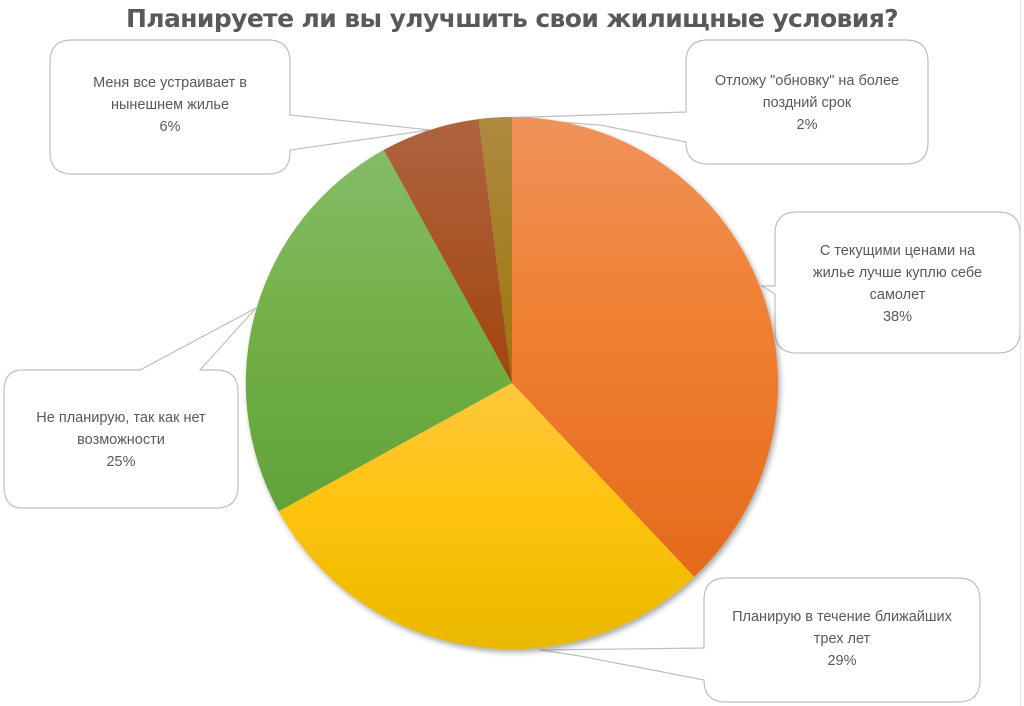 This screenshot has height=706, width=1024. What do you see at coordinates (842, 617) in the screenshot?
I see `callout-three-years-line-1: Планирую в течение ближайших` at bounding box center [842, 617].